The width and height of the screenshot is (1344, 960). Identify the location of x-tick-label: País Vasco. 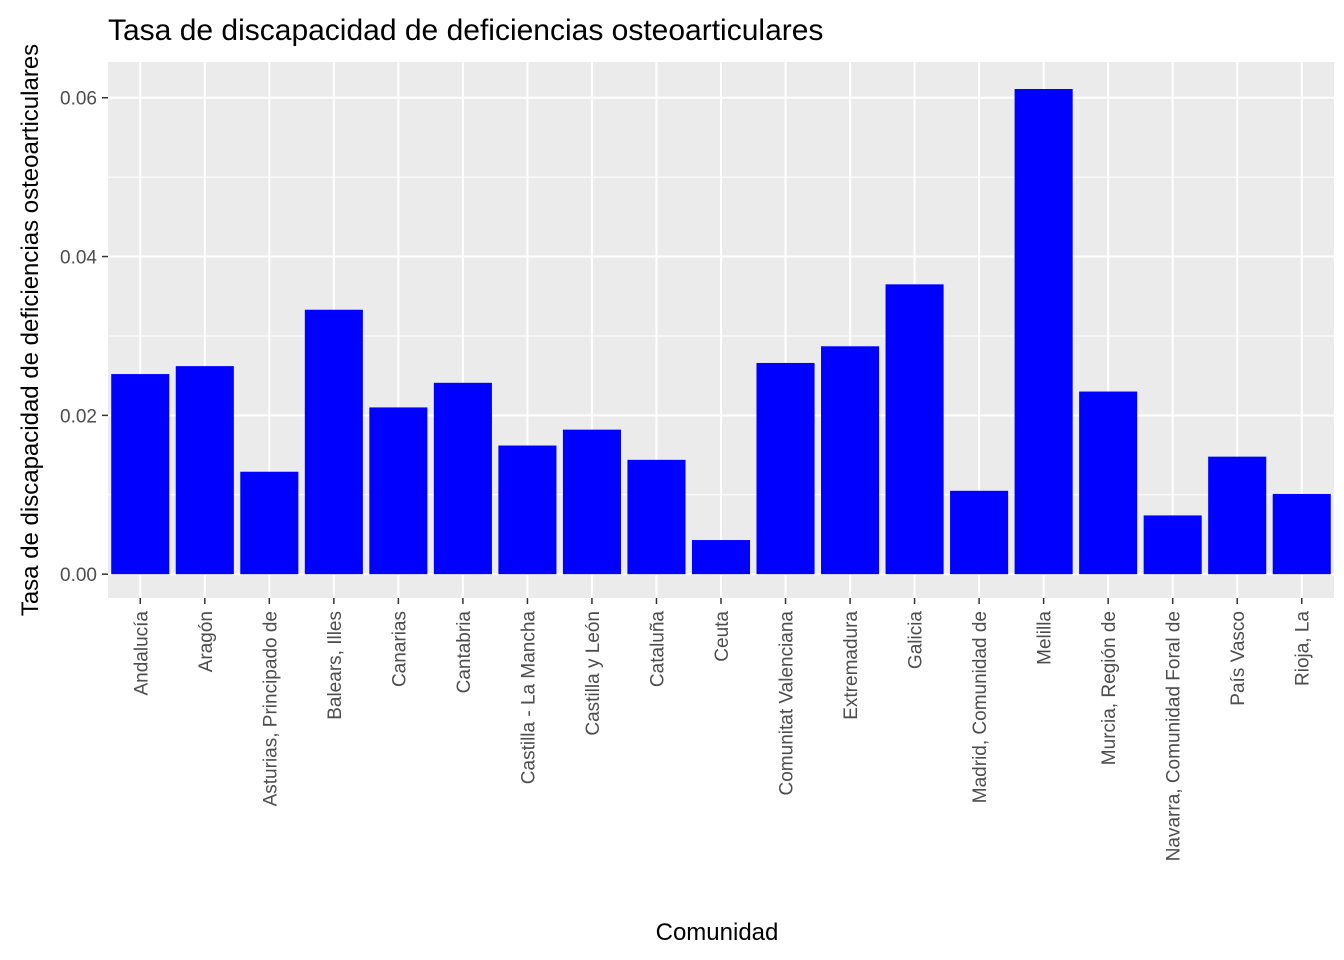
(1238, 658).